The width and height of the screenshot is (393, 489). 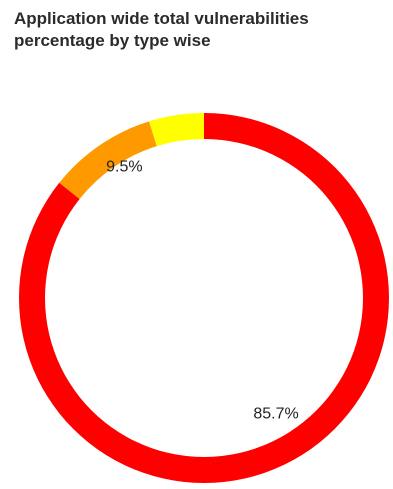 What do you see at coordinates (275, 414) in the screenshot?
I see `slice-value-label-1: 85.7%` at bounding box center [275, 414].